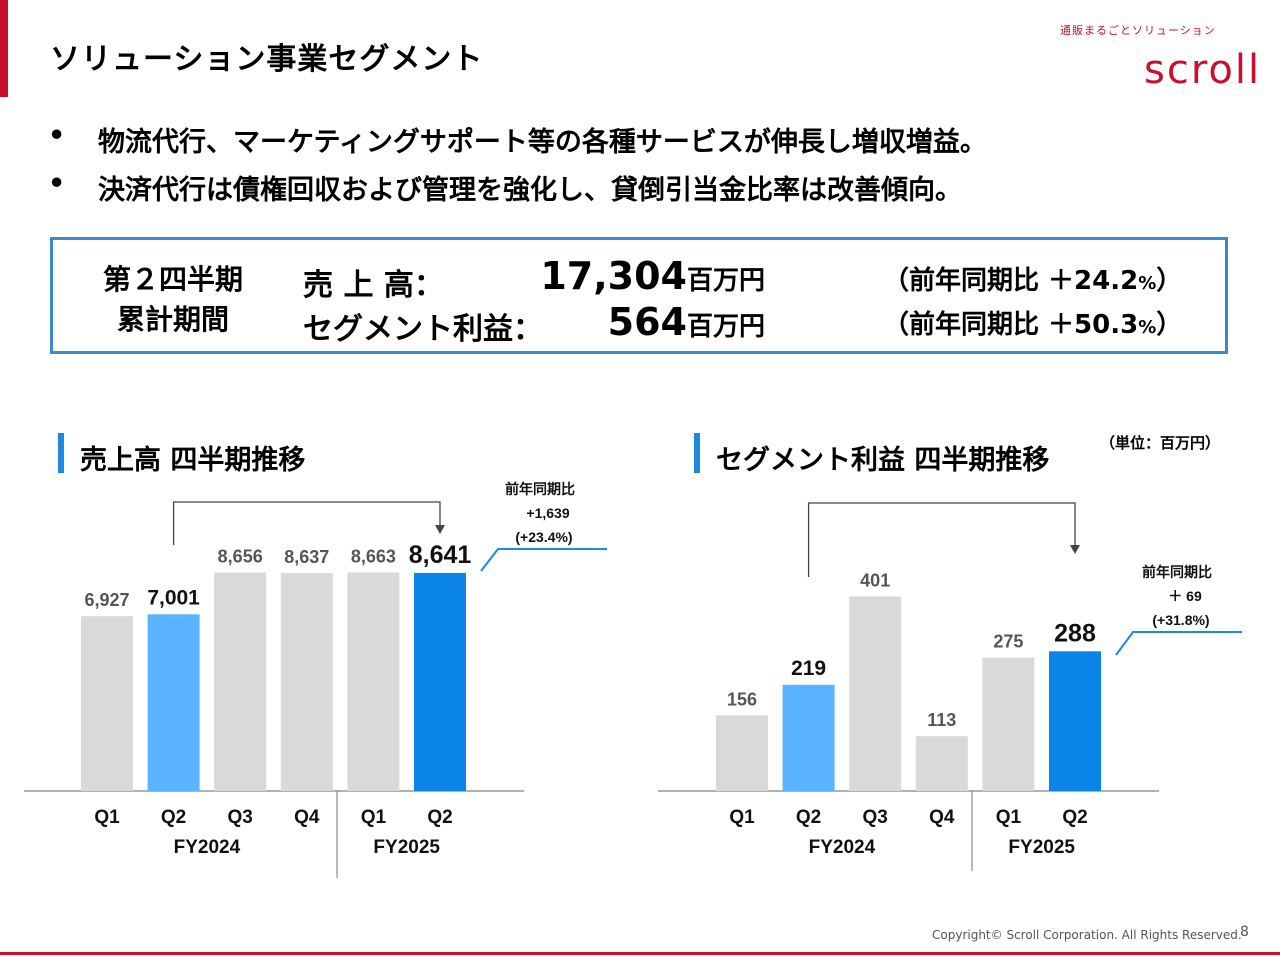 The image size is (1280, 960). I want to click on data-label-3: 401, so click(875, 581).